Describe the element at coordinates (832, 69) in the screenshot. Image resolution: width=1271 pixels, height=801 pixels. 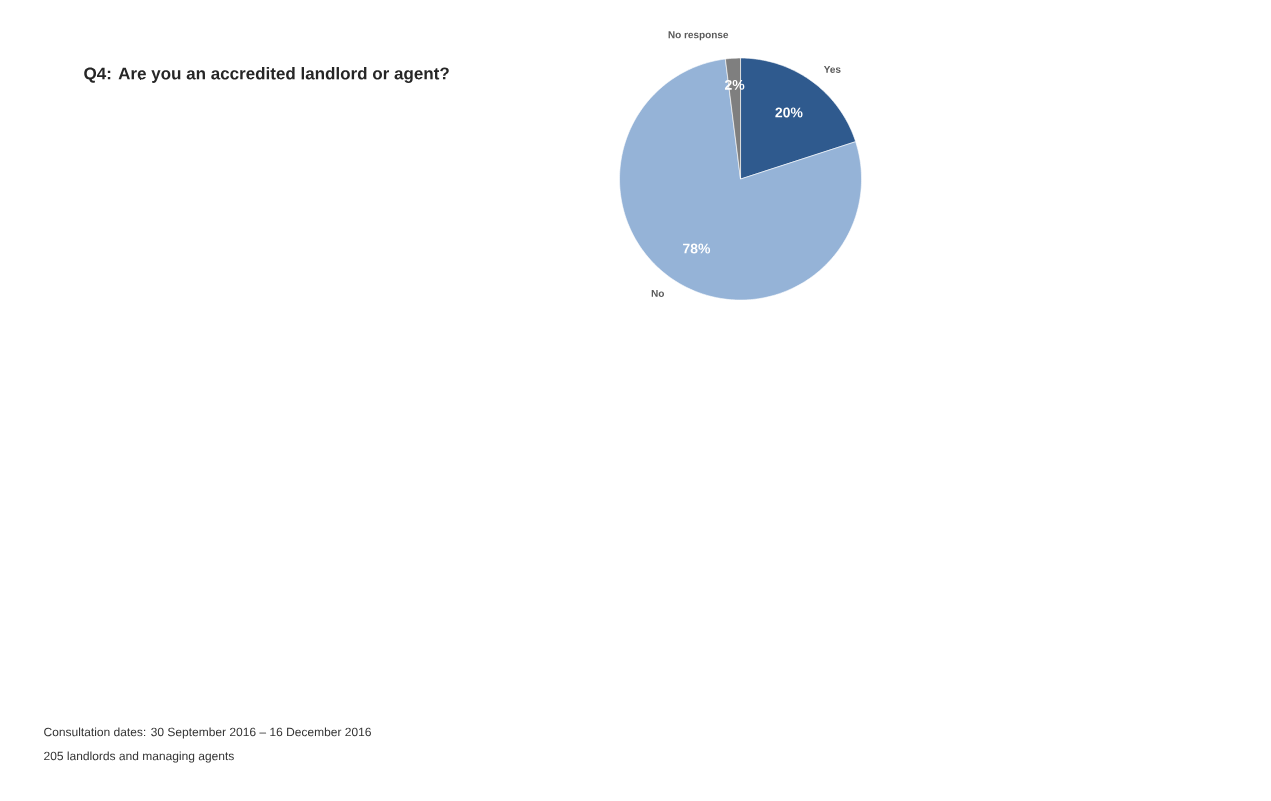
I see `slice-label: Yes` at that location.